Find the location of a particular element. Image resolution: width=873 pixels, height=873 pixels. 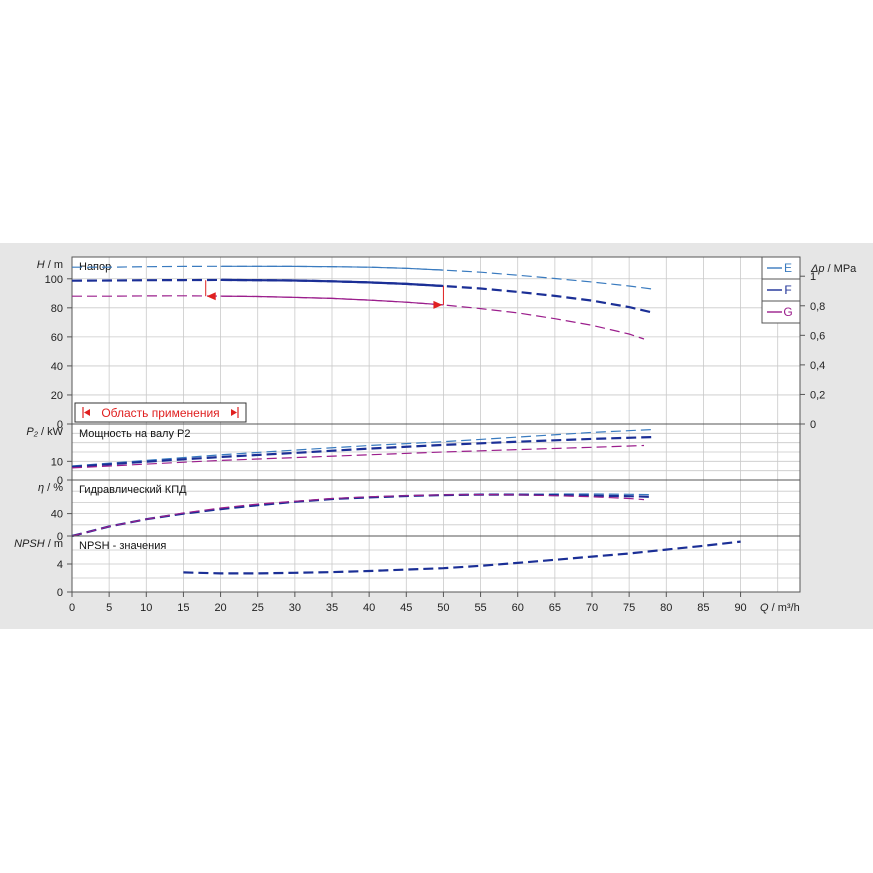

x-tick-label: 0 is located at coordinates (72, 608).